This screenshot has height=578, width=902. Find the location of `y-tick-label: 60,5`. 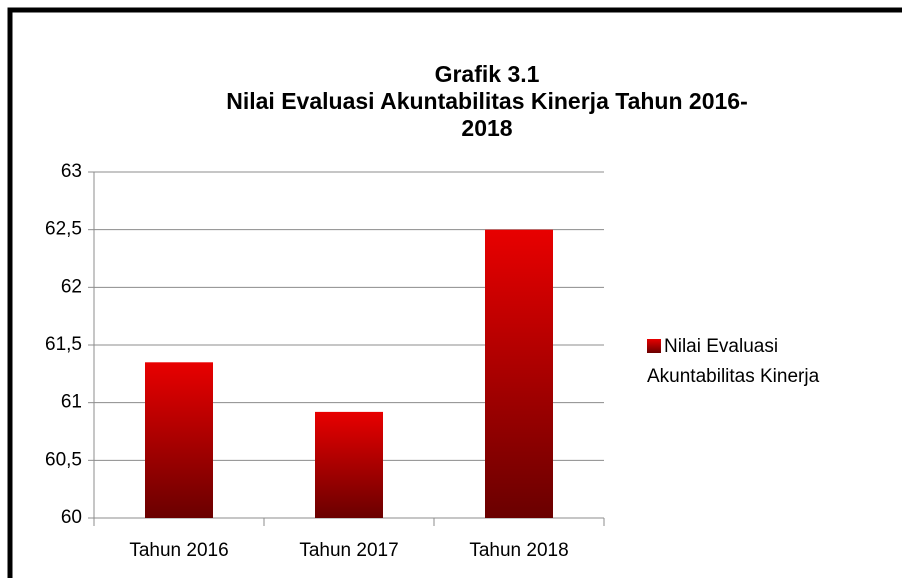

y-tick-label: 60,5 is located at coordinates (63, 459).